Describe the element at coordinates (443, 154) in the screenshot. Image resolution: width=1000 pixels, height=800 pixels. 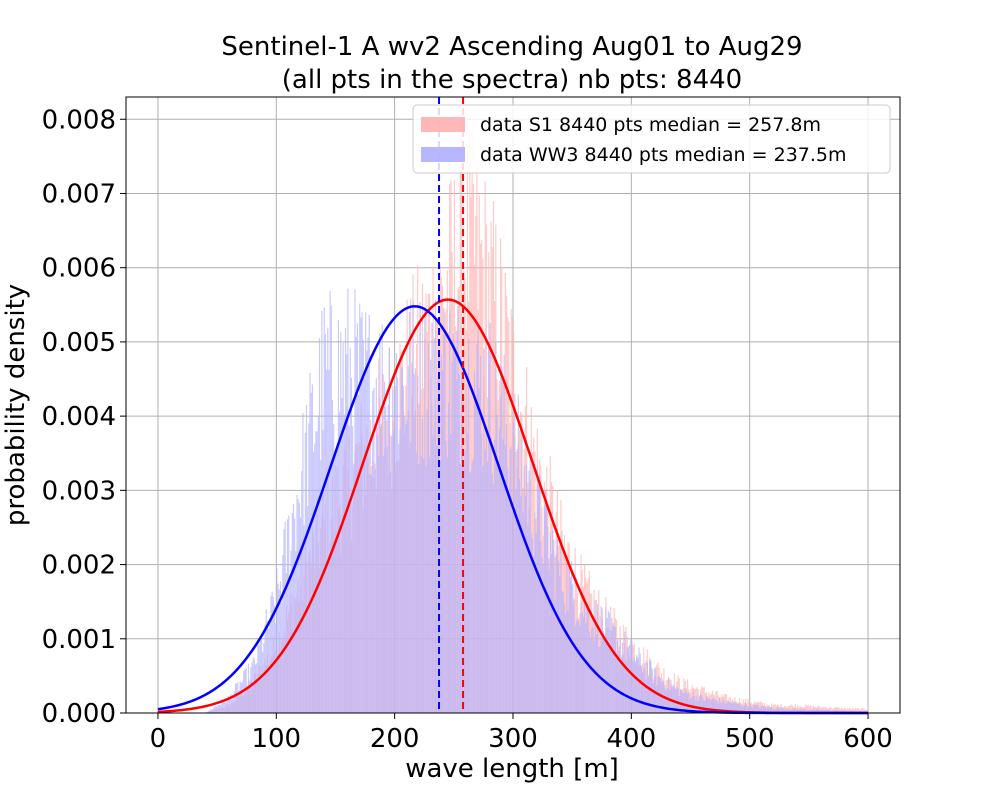
I see `legend-swatch-ww3` at that location.